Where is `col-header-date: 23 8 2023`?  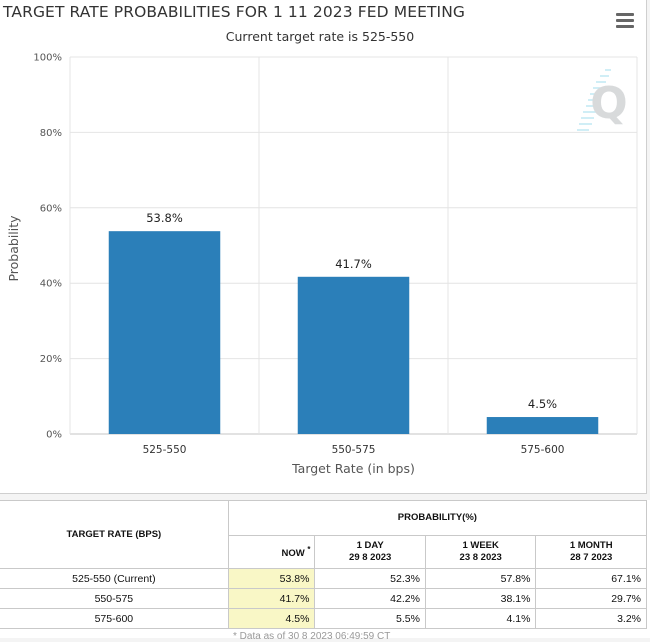 col-header-date: 23 8 2023 is located at coordinates (480, 557).